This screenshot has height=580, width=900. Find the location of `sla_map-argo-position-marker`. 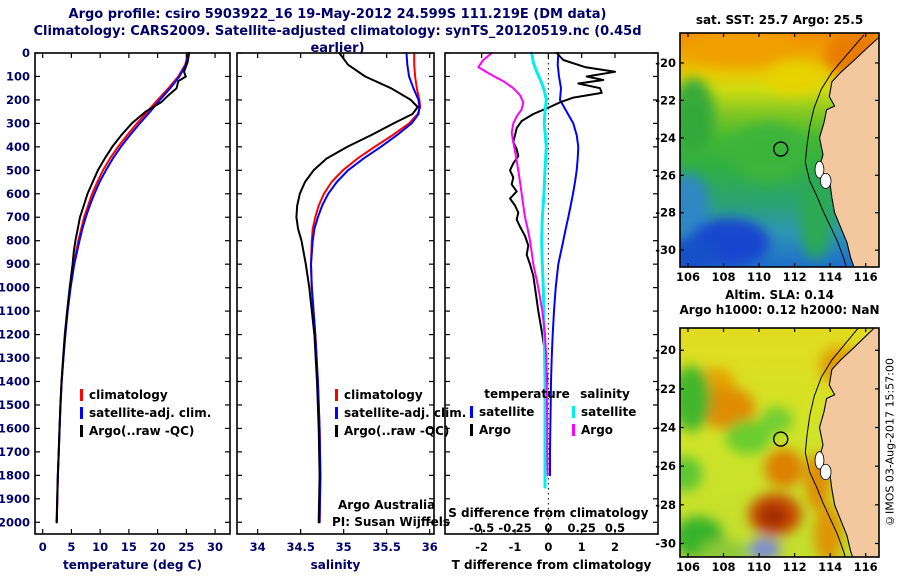

sla_map-argo-position-marker is located at coordinates (781, 439).